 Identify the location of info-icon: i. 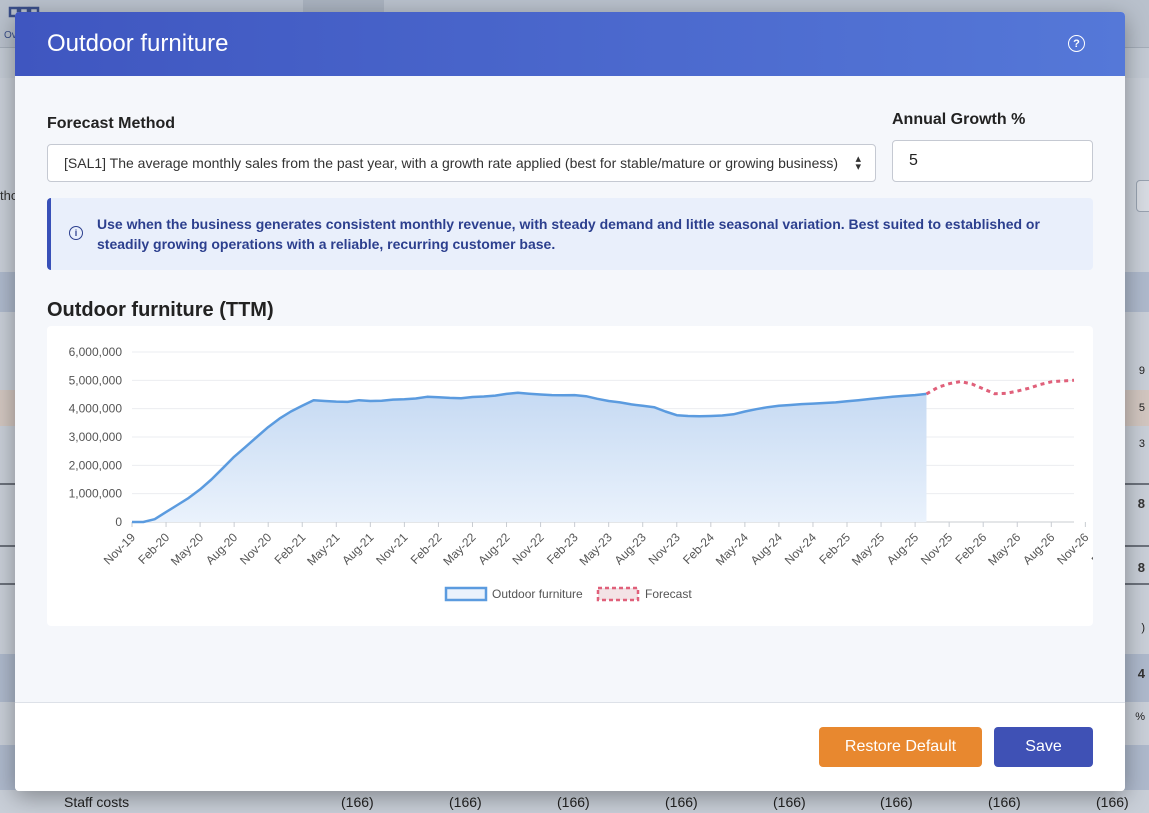
(76, 233).